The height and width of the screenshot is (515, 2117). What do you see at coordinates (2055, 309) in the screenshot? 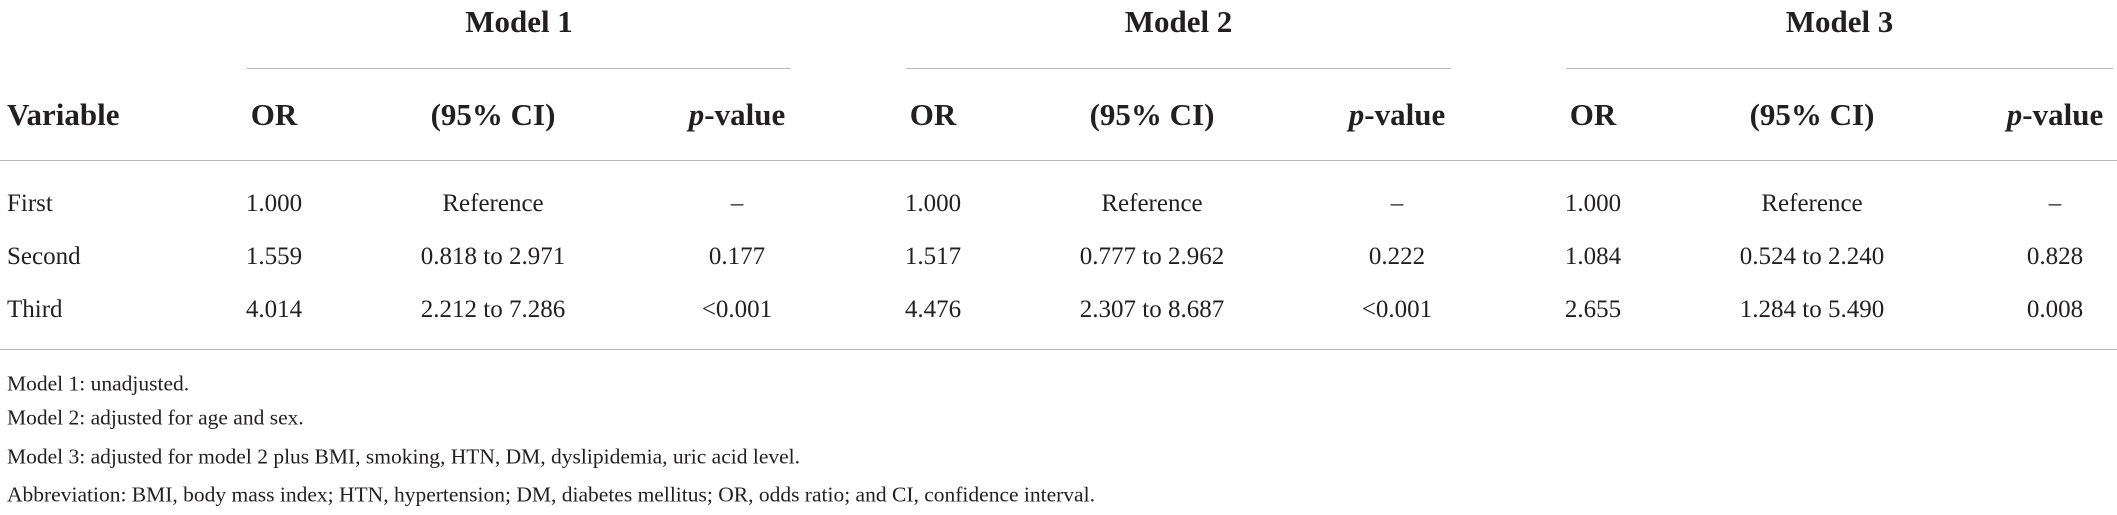
I see `cell: 0.008` at bounding box center [2055, 309].